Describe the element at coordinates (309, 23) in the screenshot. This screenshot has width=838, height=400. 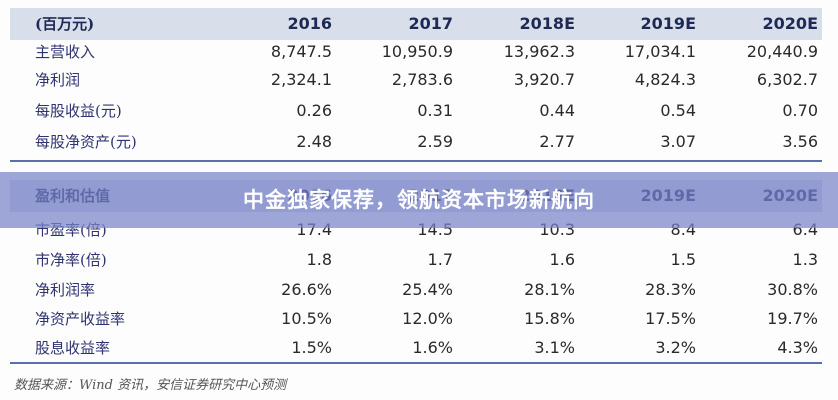
I see `header-year: 2016` at that location.